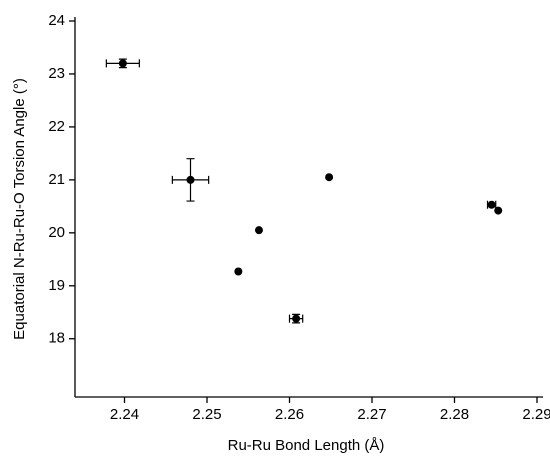 This screenshot has width=550, height=457. Describe the element at coordinates (56, 73) in the screenshot. I see `y-tick-label: 23` at that location.